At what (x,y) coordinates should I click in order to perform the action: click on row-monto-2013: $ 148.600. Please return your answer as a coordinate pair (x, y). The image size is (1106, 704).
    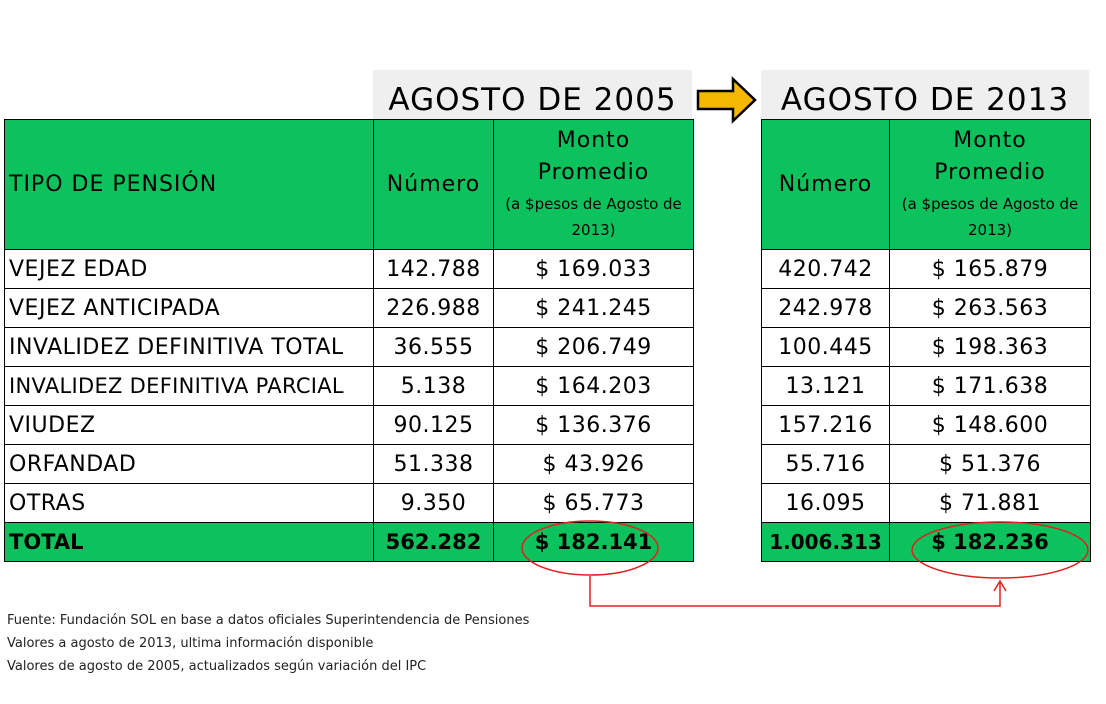
    Looking at the image, I should click on (990, 425).